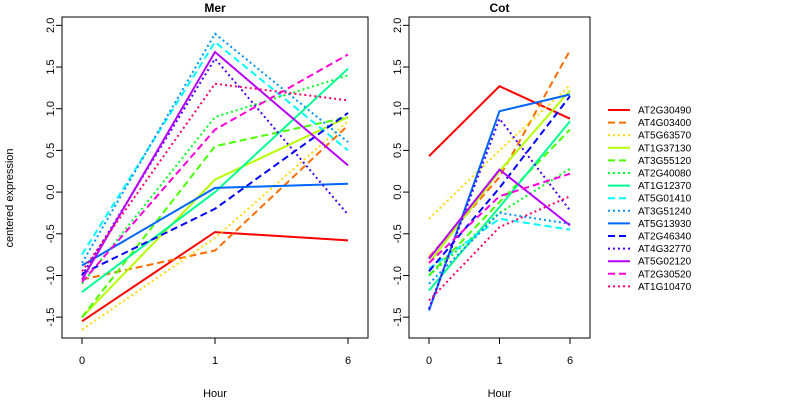 The height and width of the screenshot is (400, 800). Describe the element at coordinates (665, 237) in the screenshot. I see `legend-label: AT2G46340` at that location.